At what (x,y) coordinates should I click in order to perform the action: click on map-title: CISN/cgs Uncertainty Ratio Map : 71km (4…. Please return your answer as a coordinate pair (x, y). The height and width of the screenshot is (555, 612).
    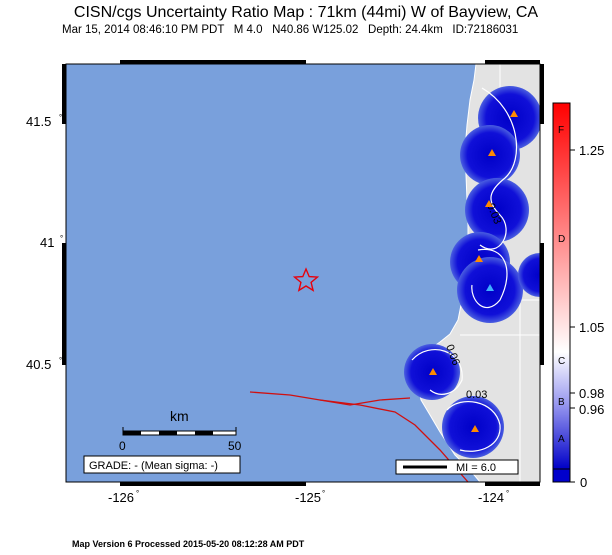
    Looking at the image, I should click on (306, 12).